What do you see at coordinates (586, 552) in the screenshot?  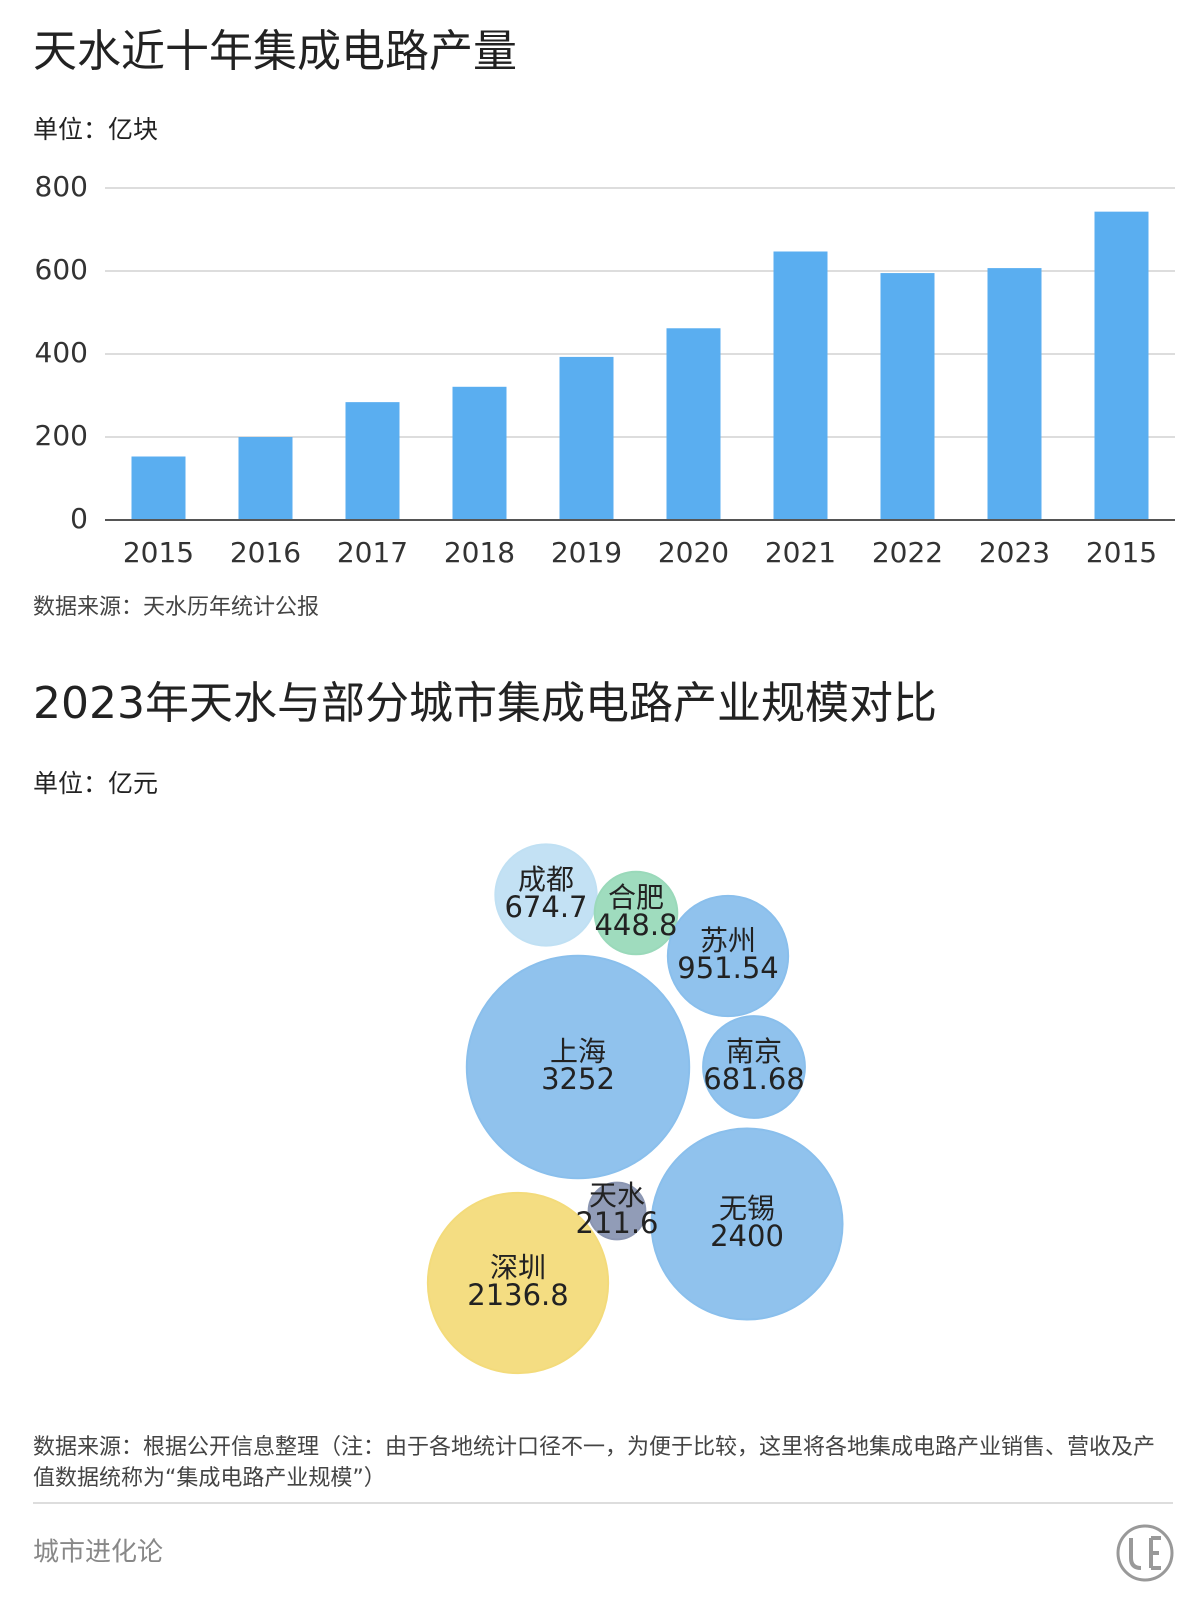 I see `x-tick-label: 2019` at bounding box center [586, 552].